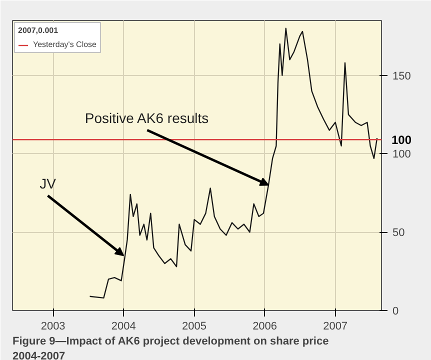 Image resolution: width=431 pixels, height=360 pixels. I want to click on legend-title: 2007,0.001, so click(39, 30).